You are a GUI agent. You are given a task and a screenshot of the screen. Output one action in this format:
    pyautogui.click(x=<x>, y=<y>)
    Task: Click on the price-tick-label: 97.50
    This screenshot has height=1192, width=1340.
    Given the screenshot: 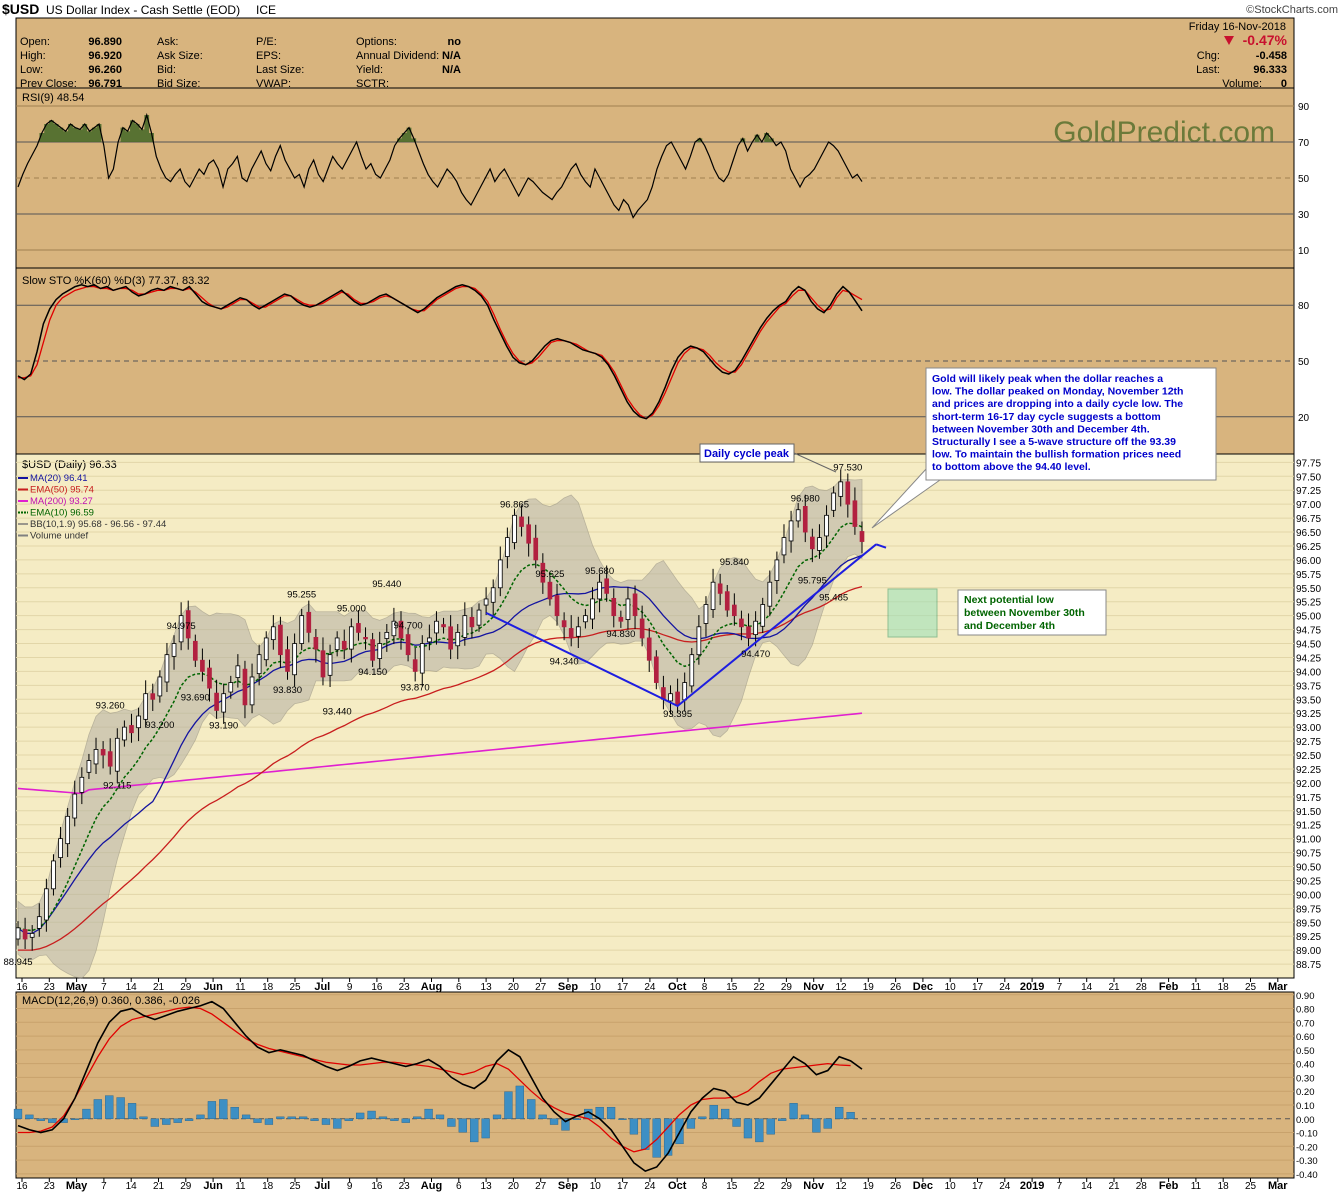 What is the action you would take?
    pyautogui.click(x=1308, y=477)
    